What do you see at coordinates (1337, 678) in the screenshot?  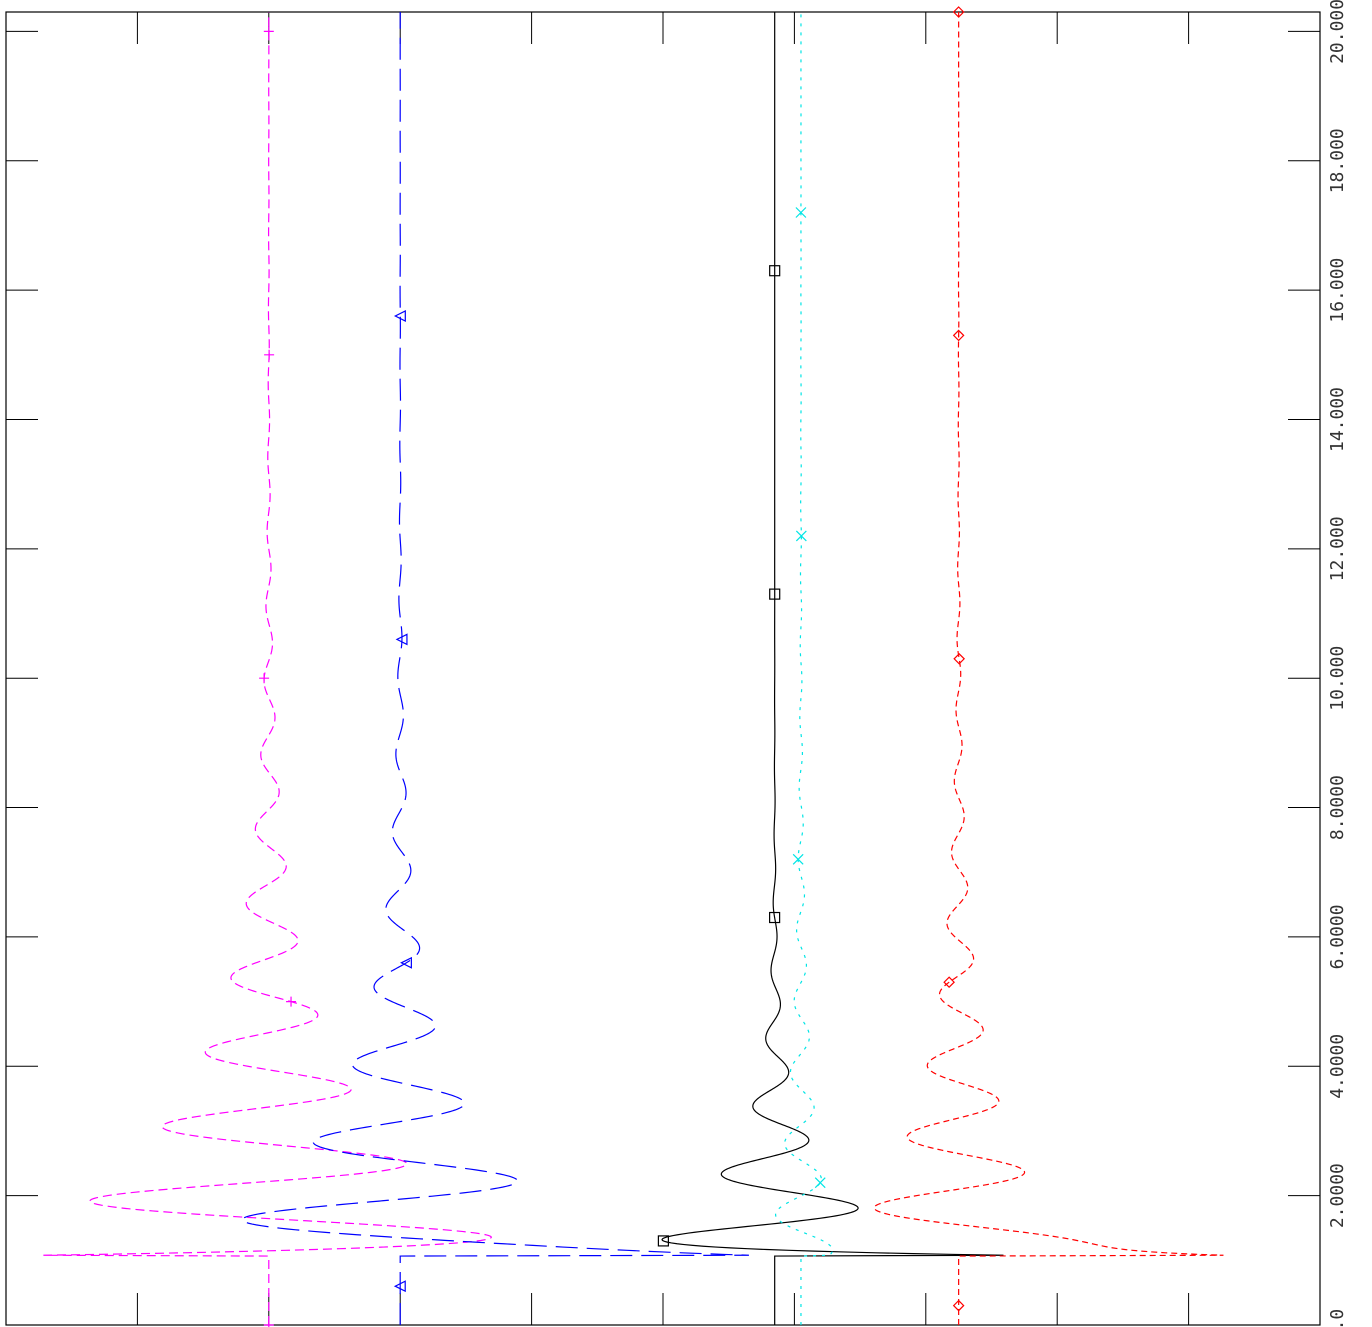 I see `y-tick-label: 10.000` at bounding box center [1337, 678].